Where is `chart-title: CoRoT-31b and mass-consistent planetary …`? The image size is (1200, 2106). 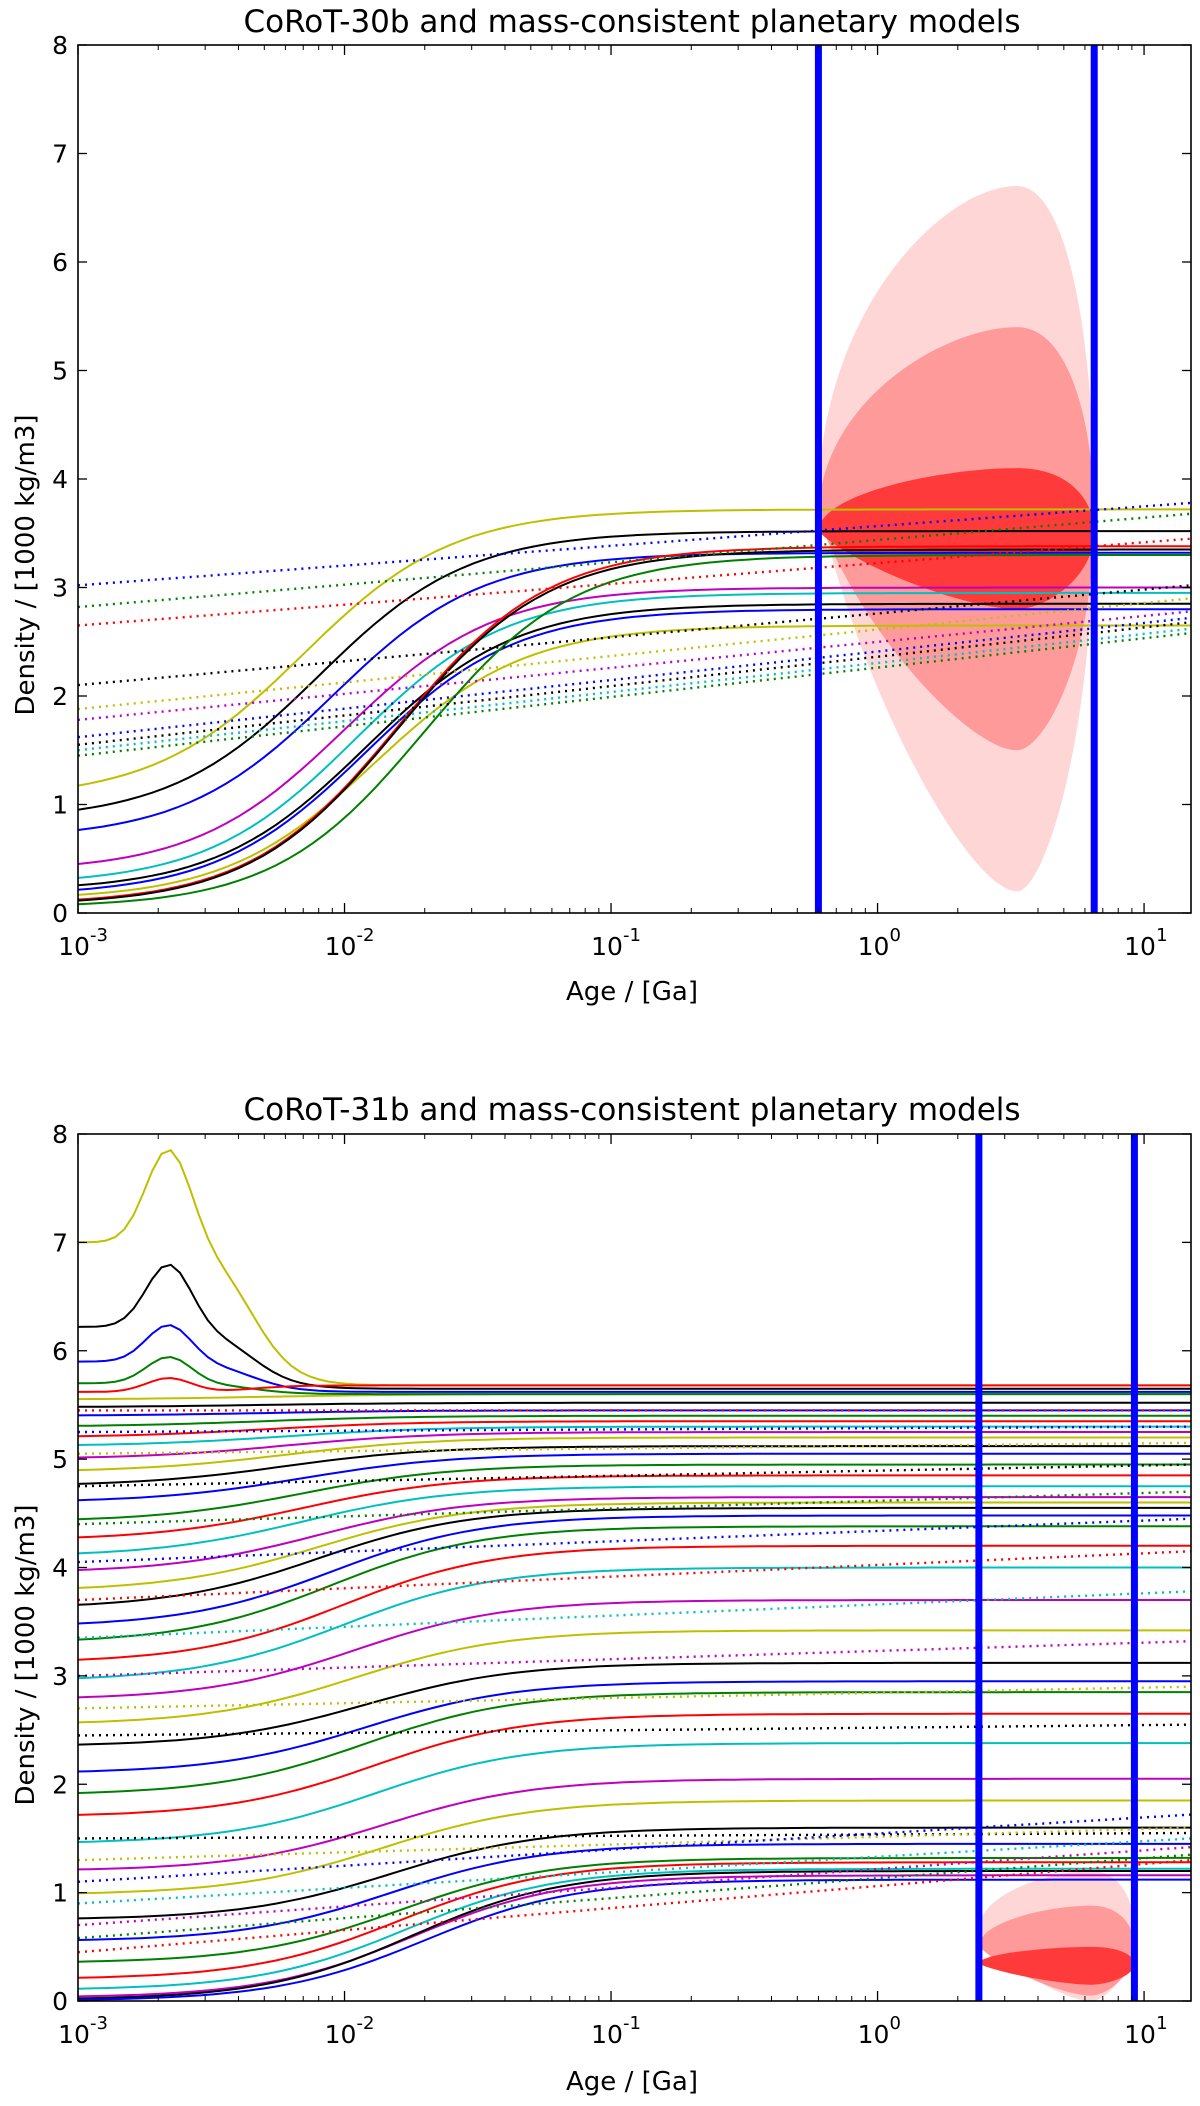 chart-title: CoRoT-31b and mass-consistent planetary … is located at coordinates (631, 1110).